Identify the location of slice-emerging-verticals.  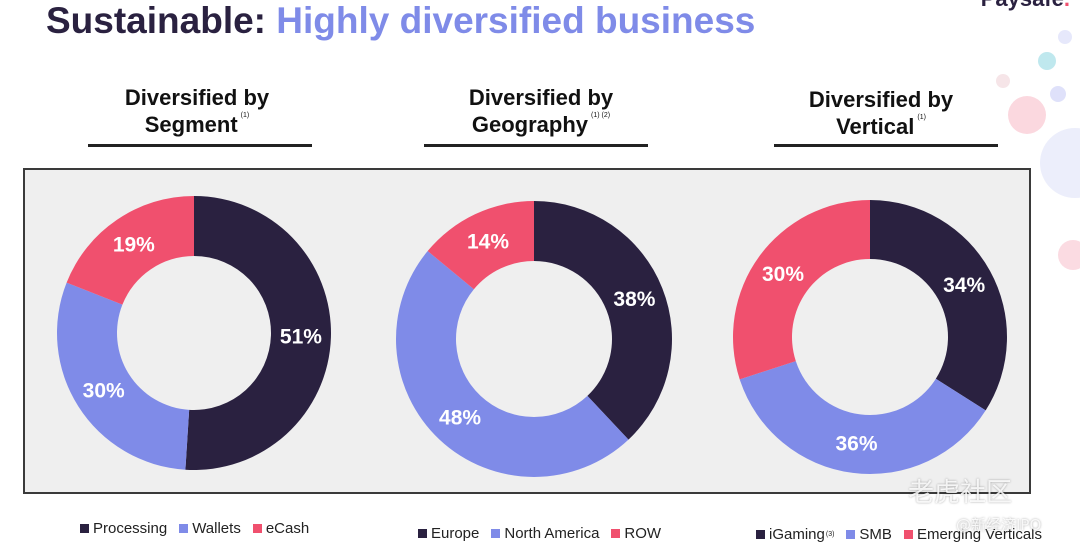
(801, 290).